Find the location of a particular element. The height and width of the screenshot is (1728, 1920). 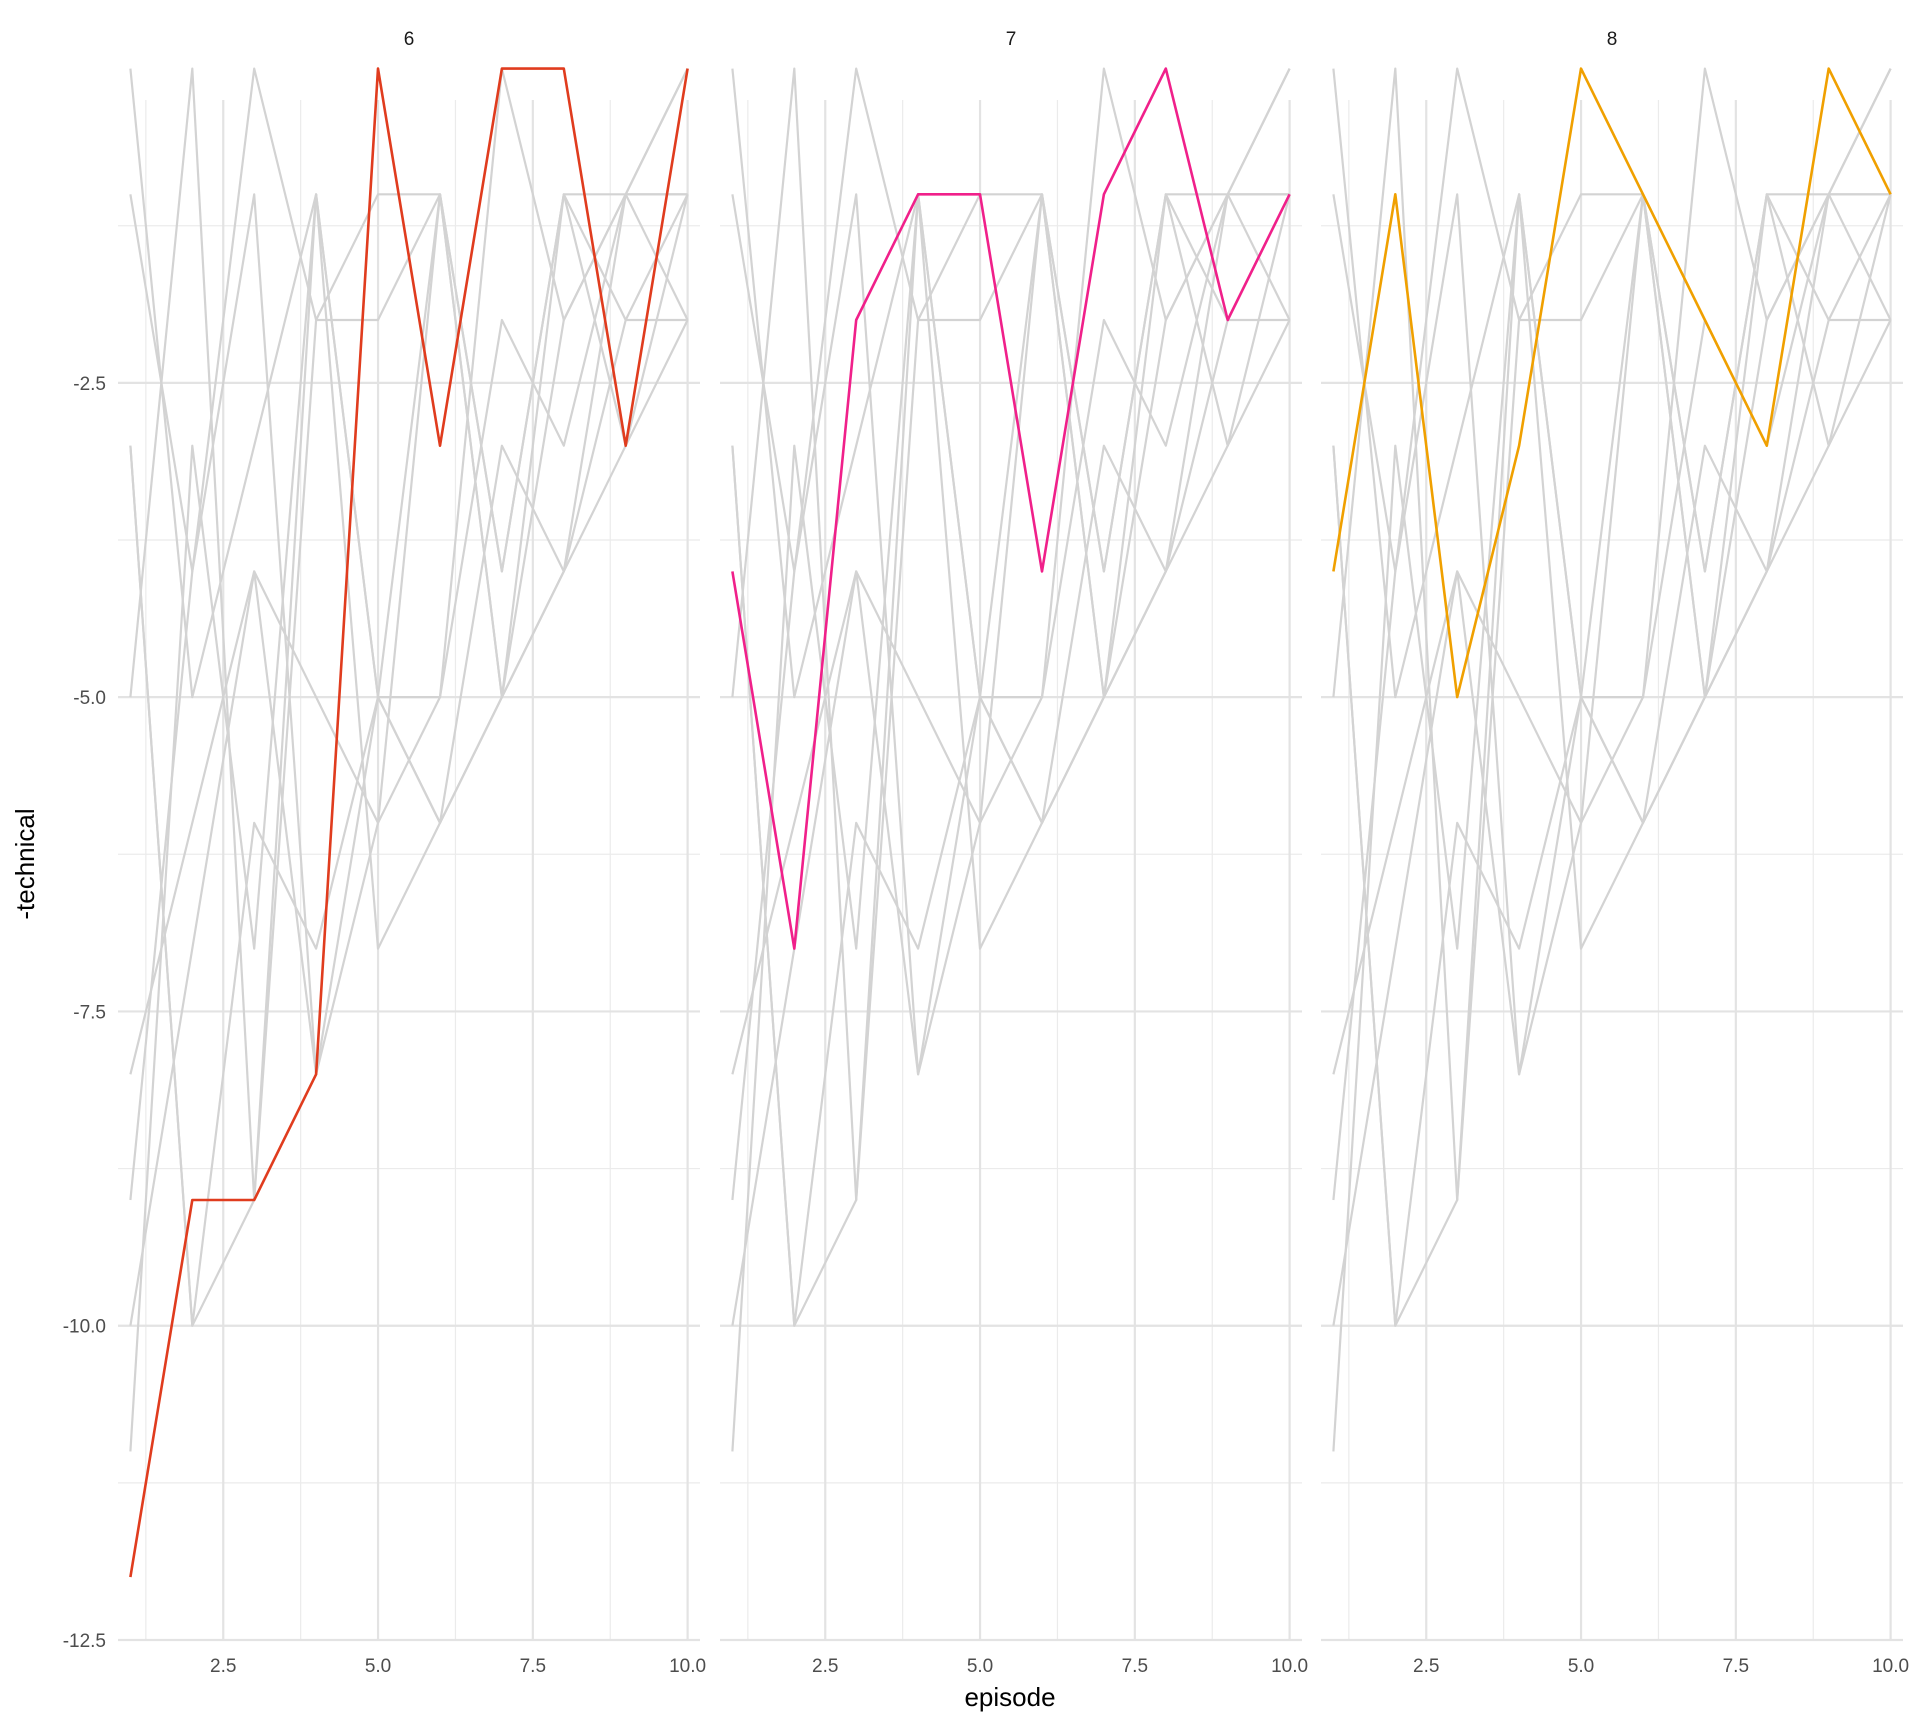

y-tick-label: -12.5 is located at coordinates (84, 1641).